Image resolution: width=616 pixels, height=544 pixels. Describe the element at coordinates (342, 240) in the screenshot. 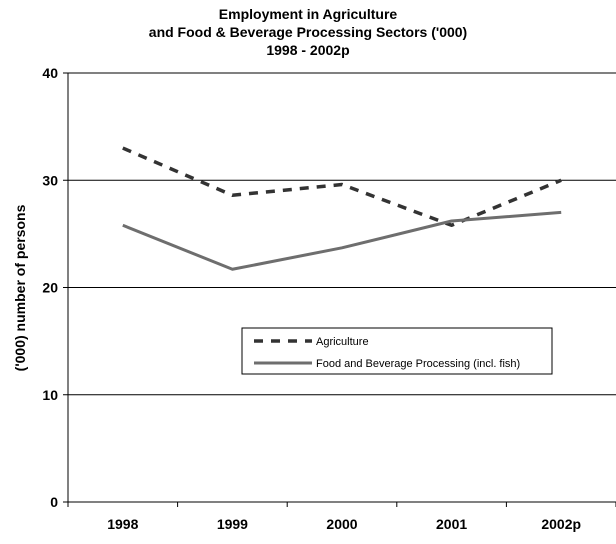

I see `series-line-food-beverage` at that location.